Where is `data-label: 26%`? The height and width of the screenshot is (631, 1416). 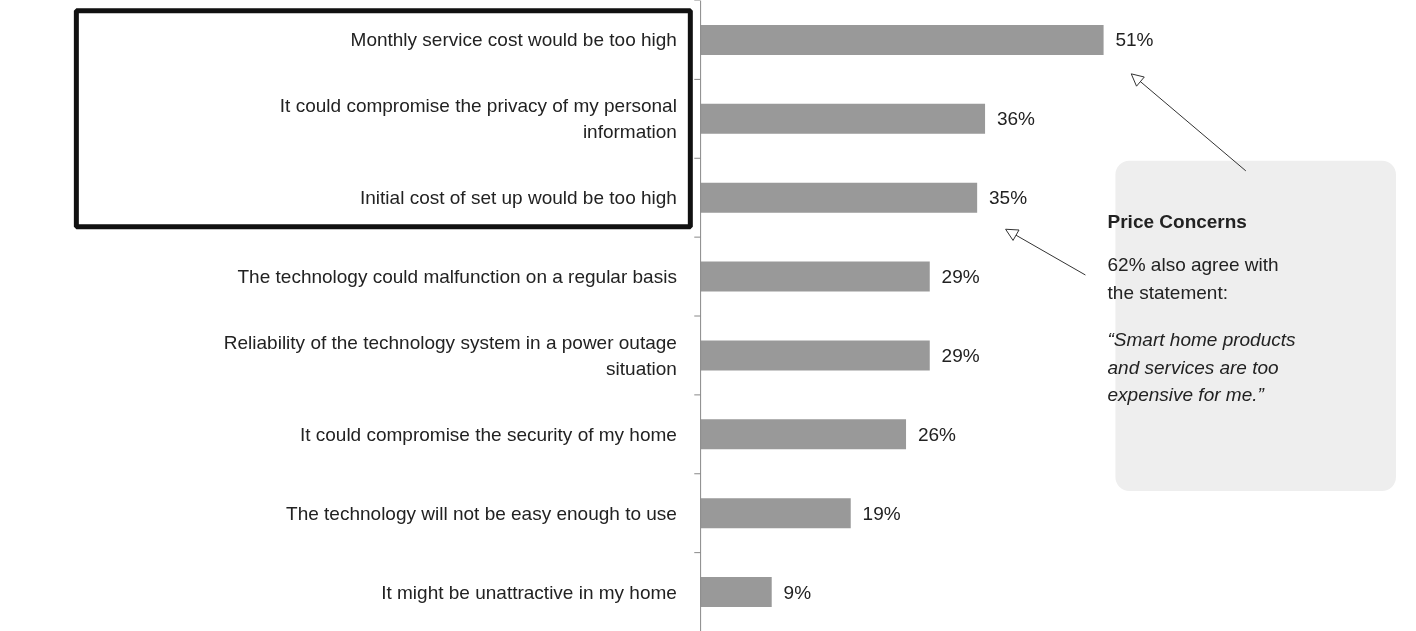
data-label: 26% is located at coordinates (937, 434).